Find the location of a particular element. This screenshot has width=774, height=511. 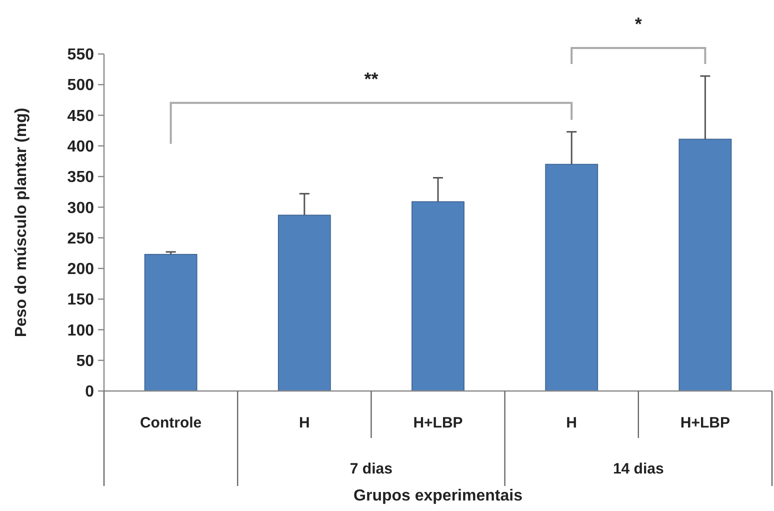

annotation: ** is located at coordinates (371, 78).